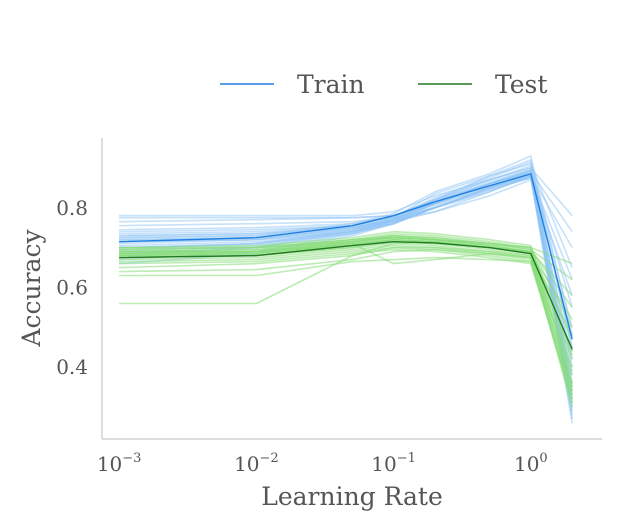 The image size is (622, 531). I want to click on x-tick-label-2: 10⁻¹, so click(393, 463).